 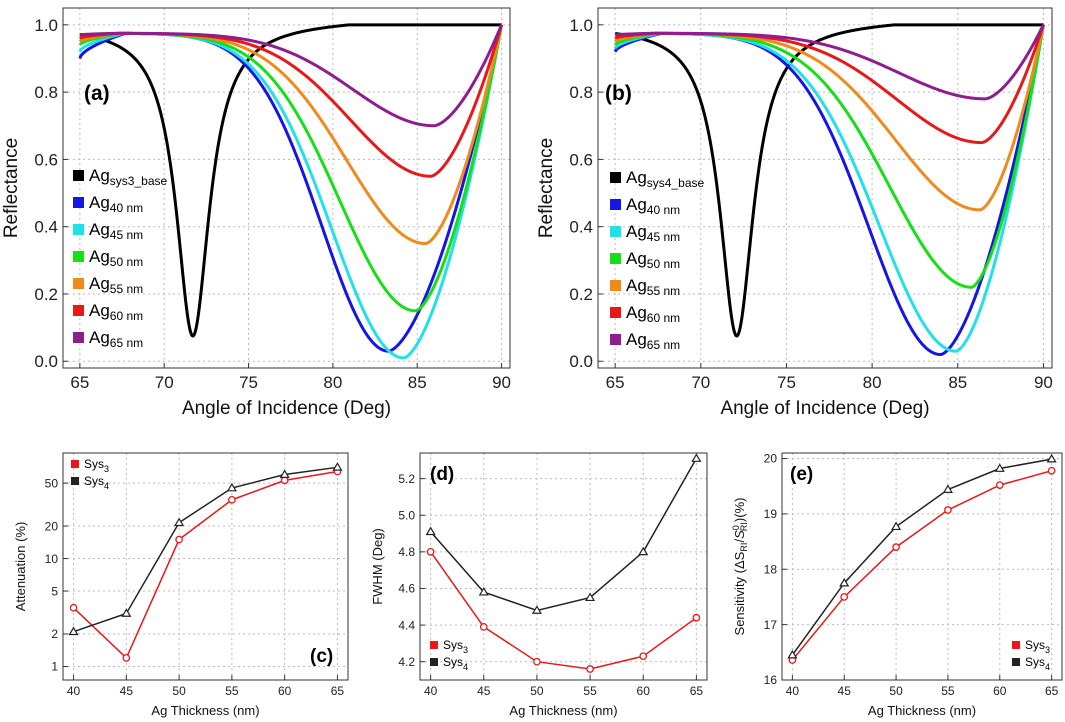 What do you see at coordinates (54, 634) in the screenshot?
I see `y-tick-label: 2` at bounding box center [54, 634].